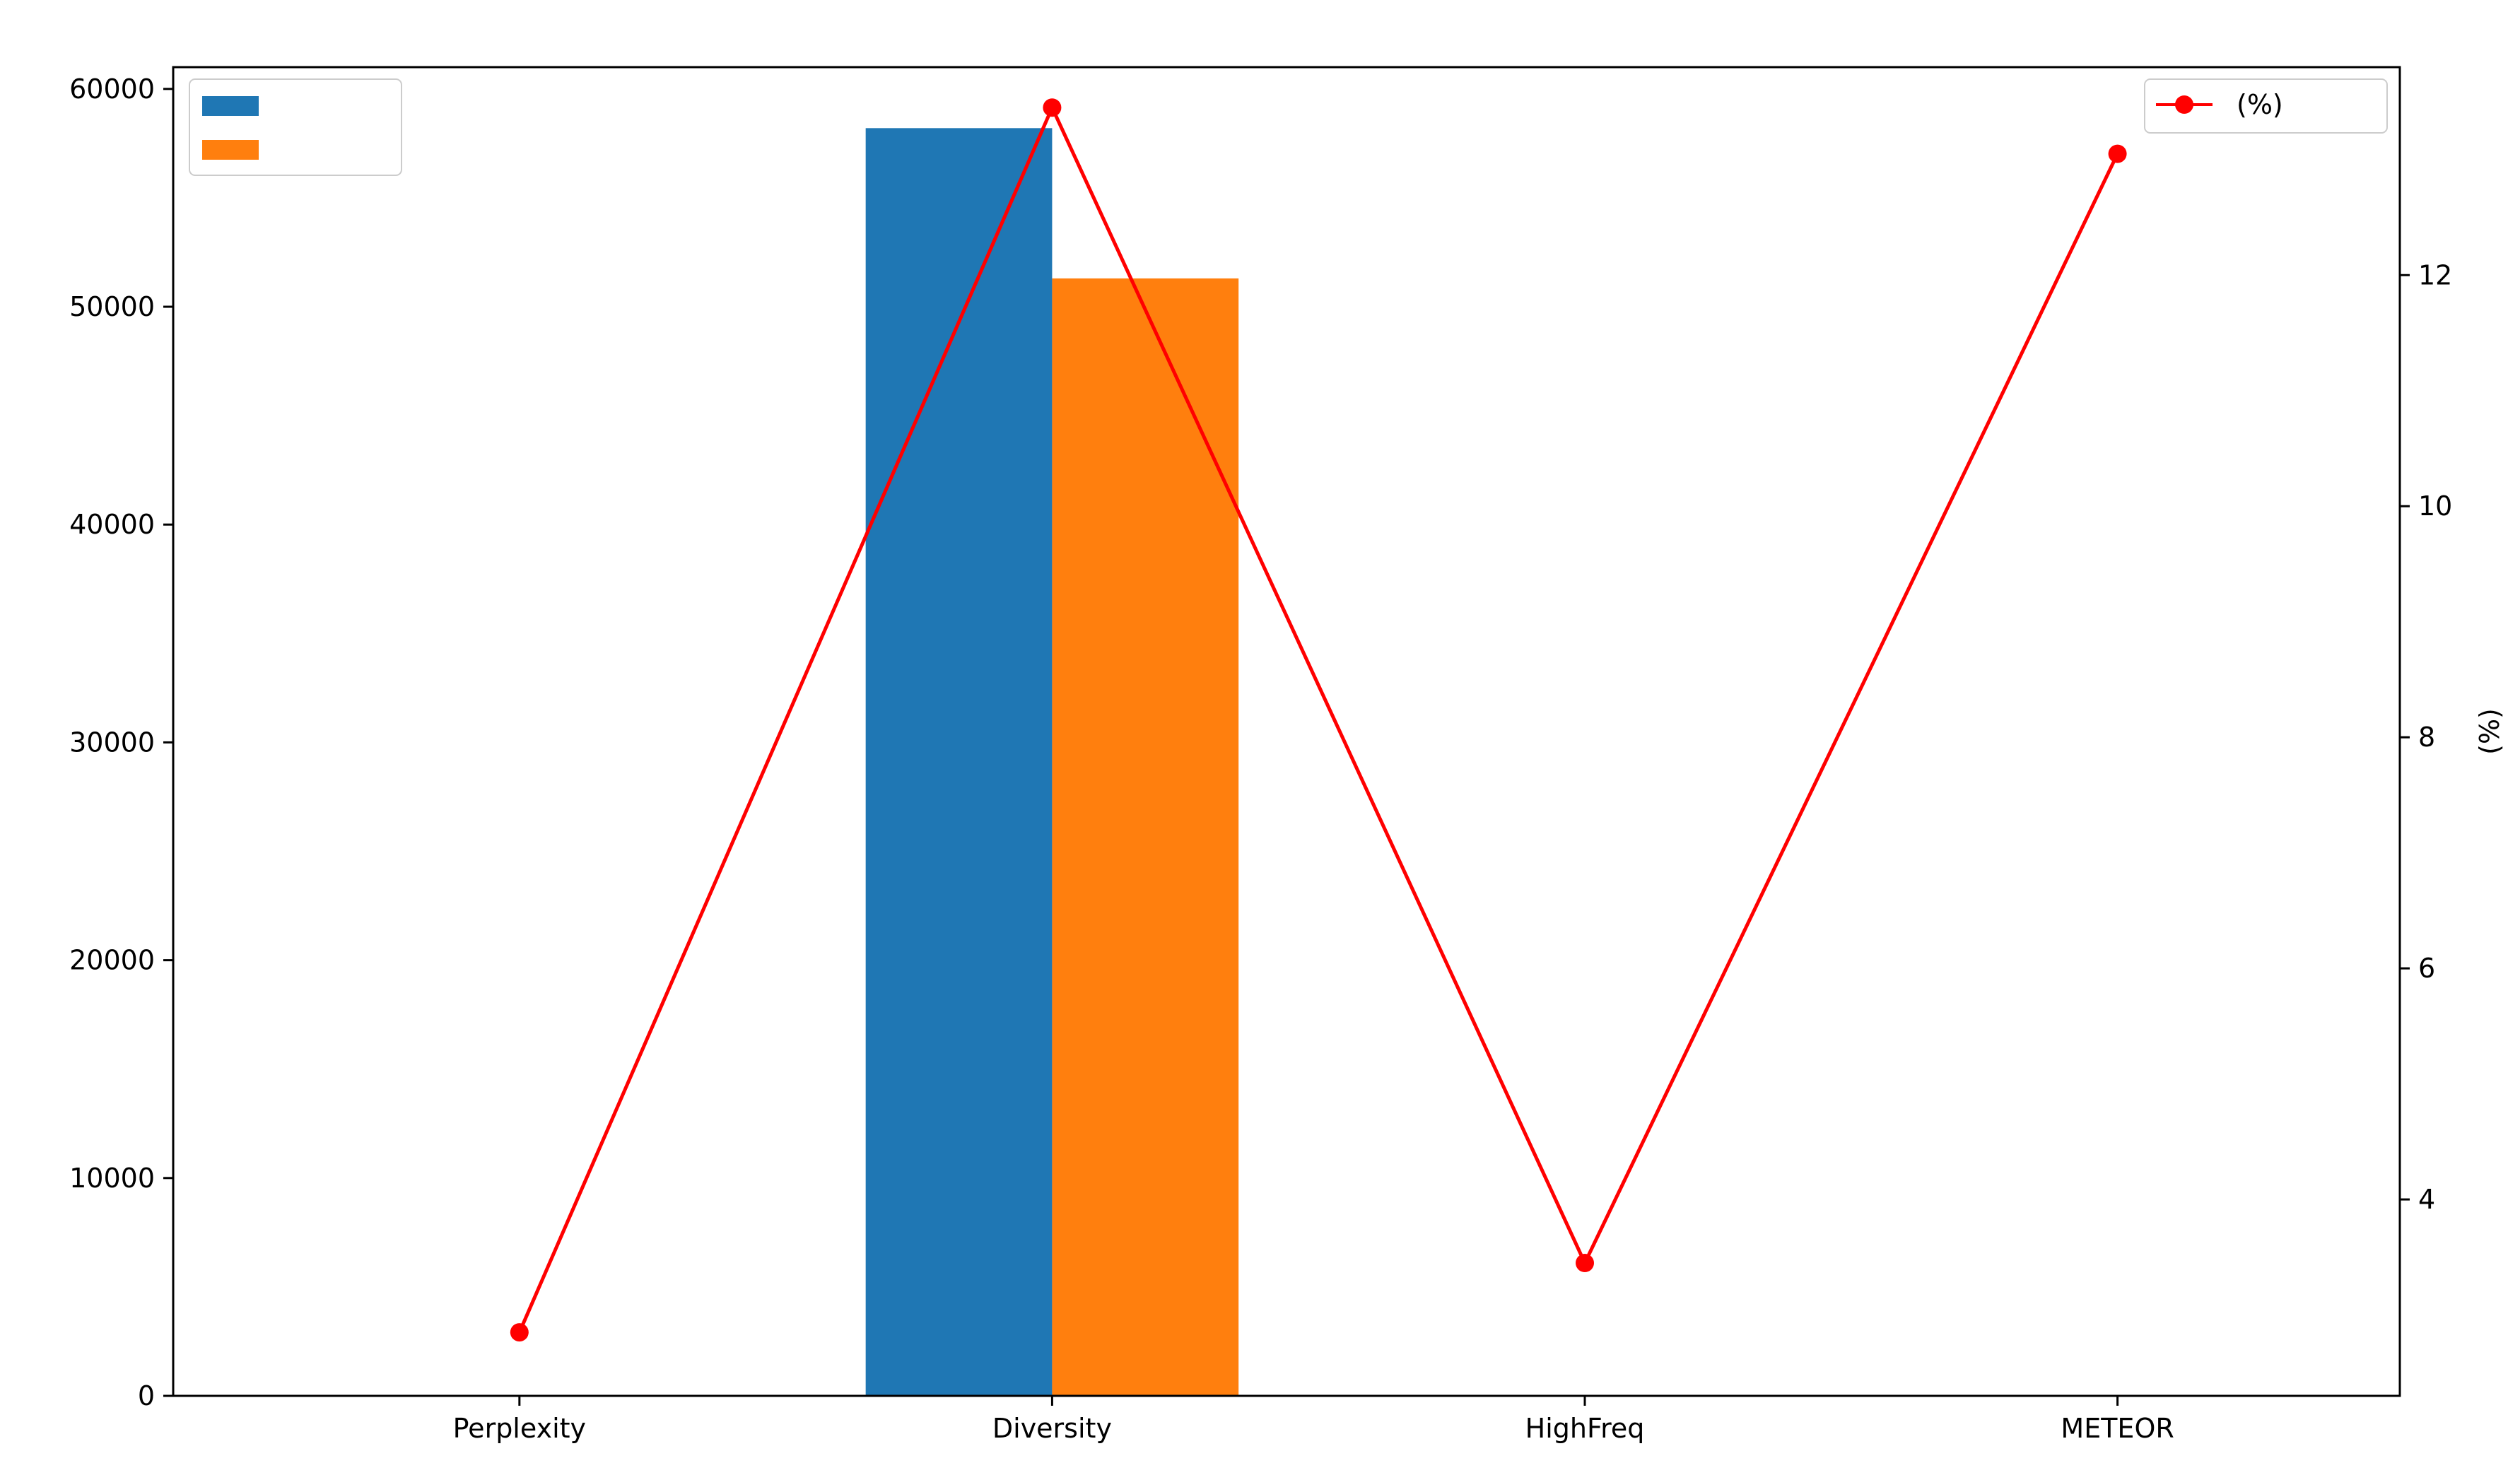 This screenshot has width=2520, height=1463. Describe the element at coordinates (519, 1428) in the screenshot. I see `x-tick-label-perplexity: Perplexity` at that location.